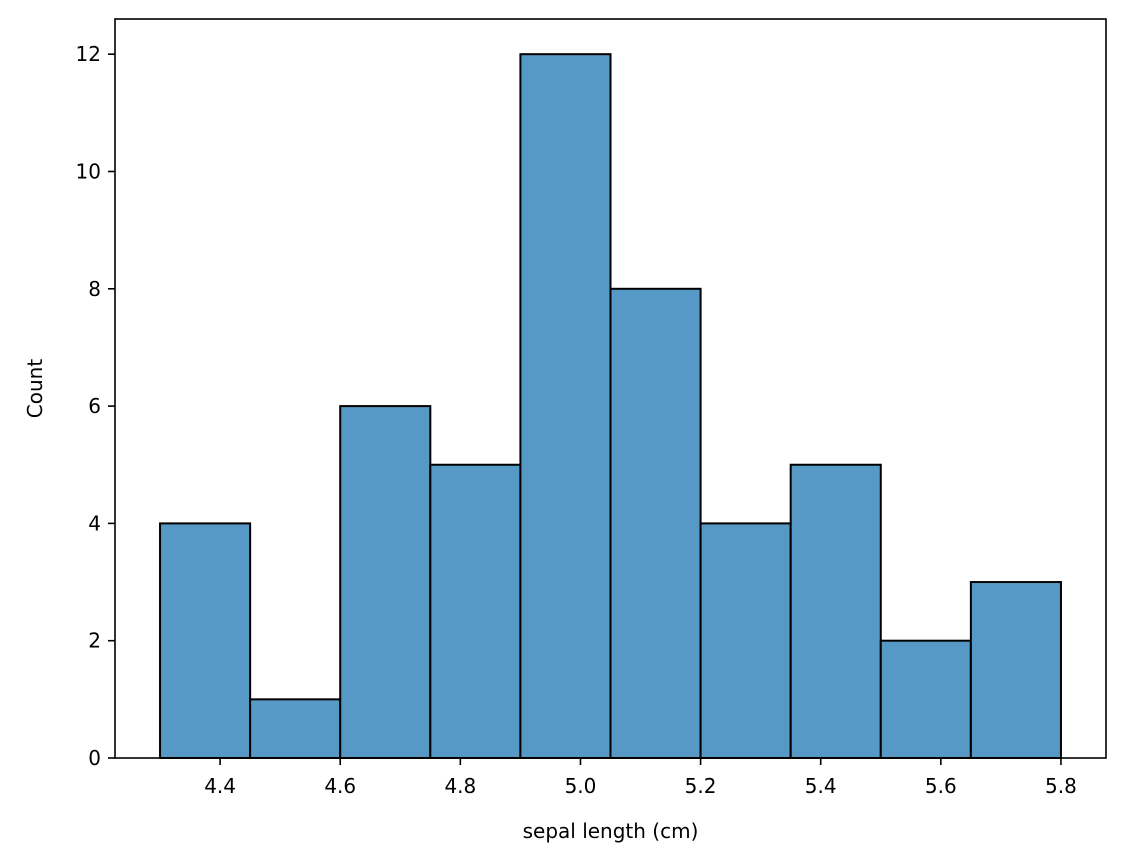 This screenshot has height=865, width=1125. What do you see at coordinates (220, 786) in the screenshot?
I see `x-tick-label: 4.4` at bounding box center [220, 786].